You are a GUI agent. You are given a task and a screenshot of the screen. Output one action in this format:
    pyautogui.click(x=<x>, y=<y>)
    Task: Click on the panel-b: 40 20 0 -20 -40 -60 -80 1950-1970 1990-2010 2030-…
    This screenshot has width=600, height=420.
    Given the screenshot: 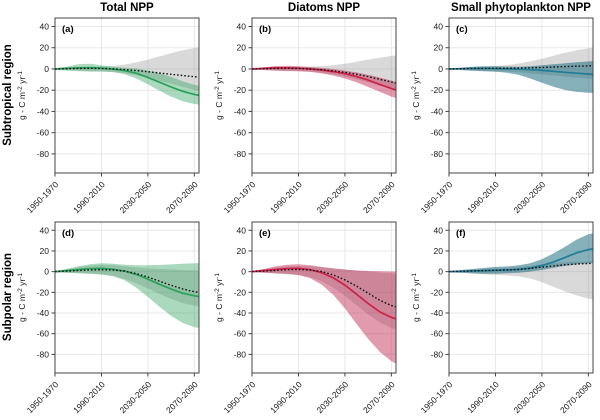 What is the action you would take?
    pyautogui.click(x=305, y=116)
    